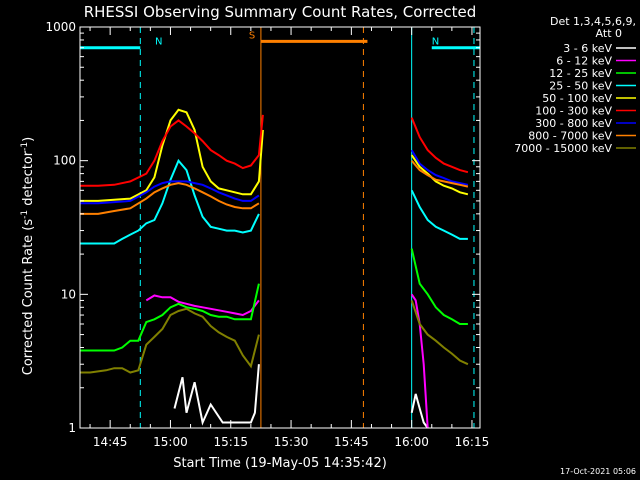  I want to click on x-tick-label: 14:45, so click(110, 442).